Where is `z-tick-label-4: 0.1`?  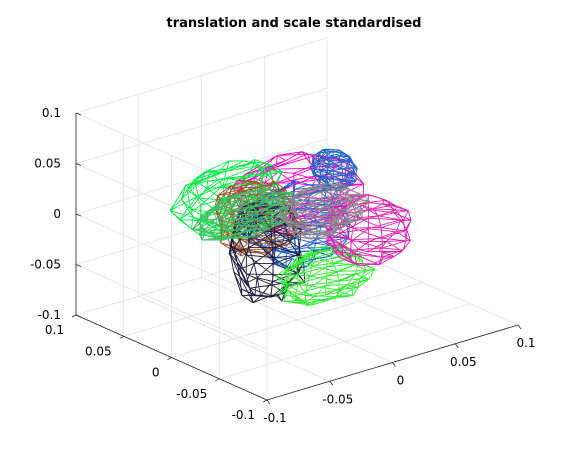 z-tick-label-4: 0.1 is located at coordinates (51, 113).